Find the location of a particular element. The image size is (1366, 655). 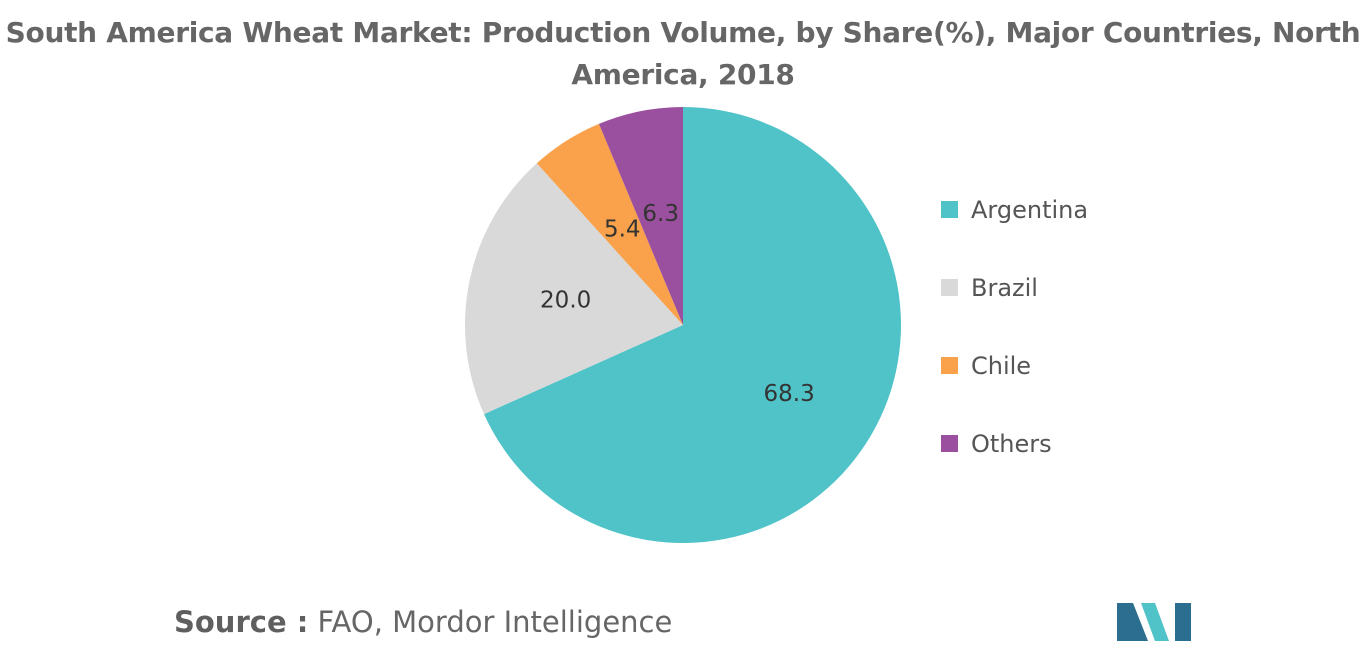

pie-value-labels: 68.3 20.0 5.46.3 is located at coordinates (677, 304).